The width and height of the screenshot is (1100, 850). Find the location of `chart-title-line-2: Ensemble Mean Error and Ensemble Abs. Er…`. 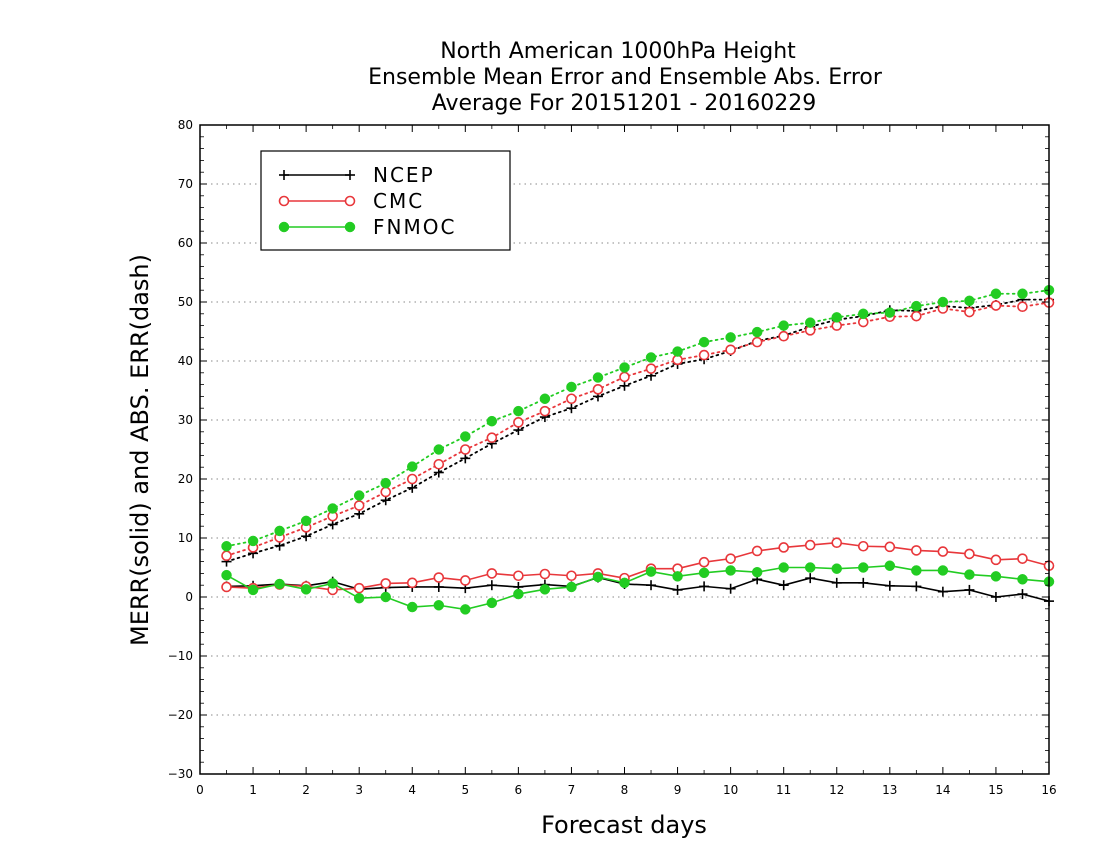

chart-title-line-2: Ensemble Mean Error and Ensemble Abs. Er… is located at coordinates (625, 77).